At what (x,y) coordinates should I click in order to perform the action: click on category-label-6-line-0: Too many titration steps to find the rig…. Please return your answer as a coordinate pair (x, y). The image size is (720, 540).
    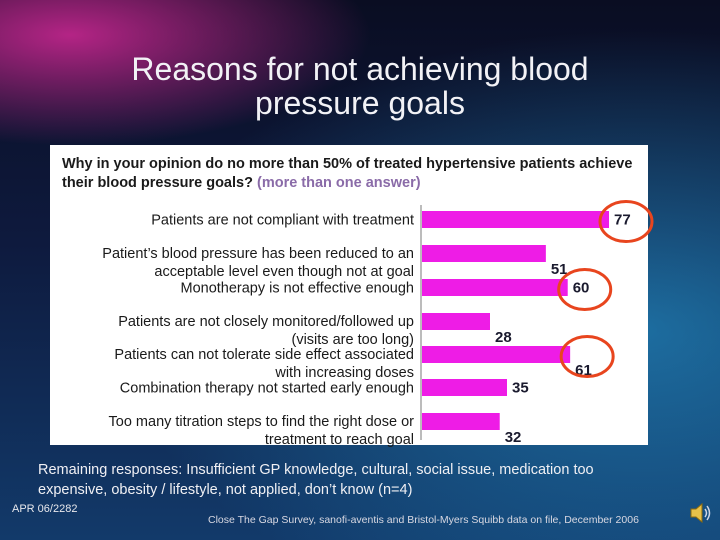
    Looking at the image, I should click on (262, 422).